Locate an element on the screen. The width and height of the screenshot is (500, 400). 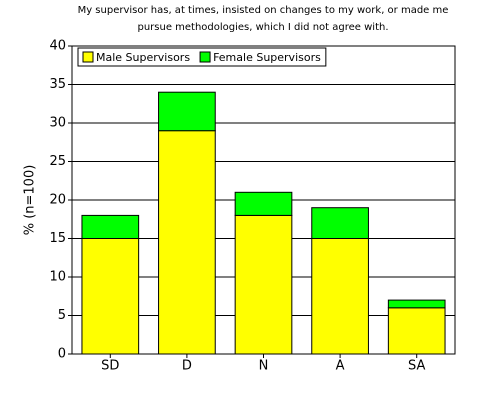
y-tick-label: 15 is located at coordinates (57, 238).